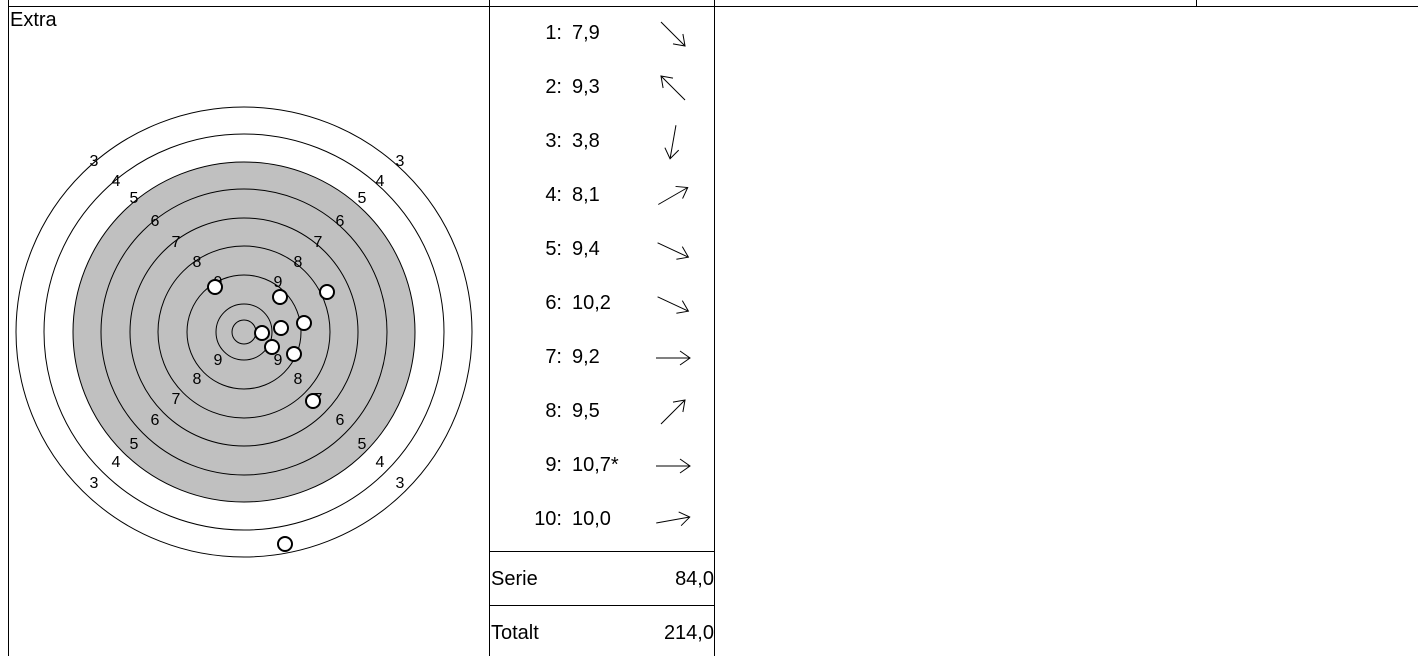 This screenshot has height=656, width=1418. I want to click on ring-label-9-1: 9, so click(278, 282).